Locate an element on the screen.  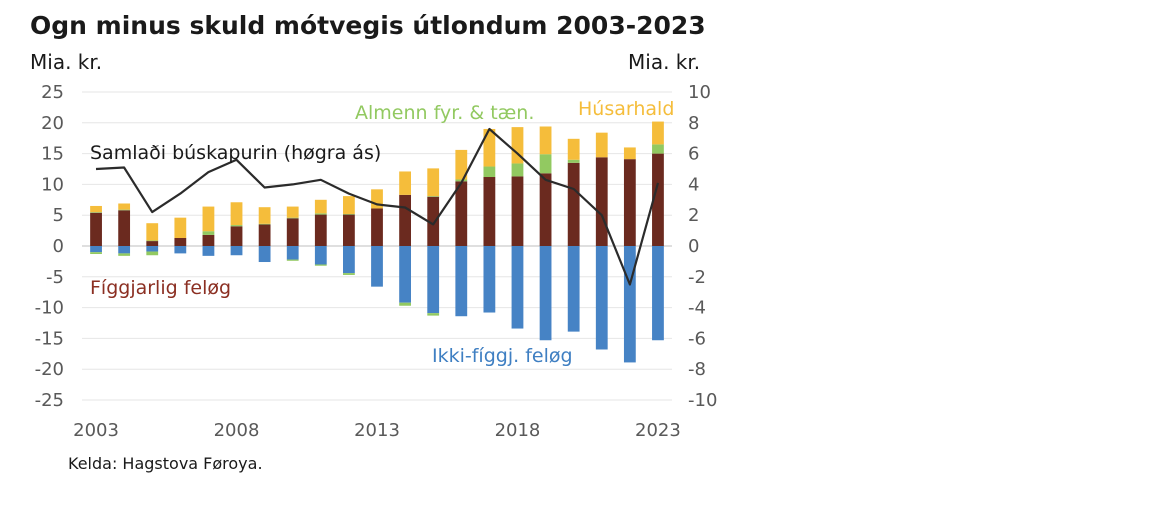
annotation-total-economy: Samlaði búskapurin (høgra ás) is located at coordinates (235, 153).